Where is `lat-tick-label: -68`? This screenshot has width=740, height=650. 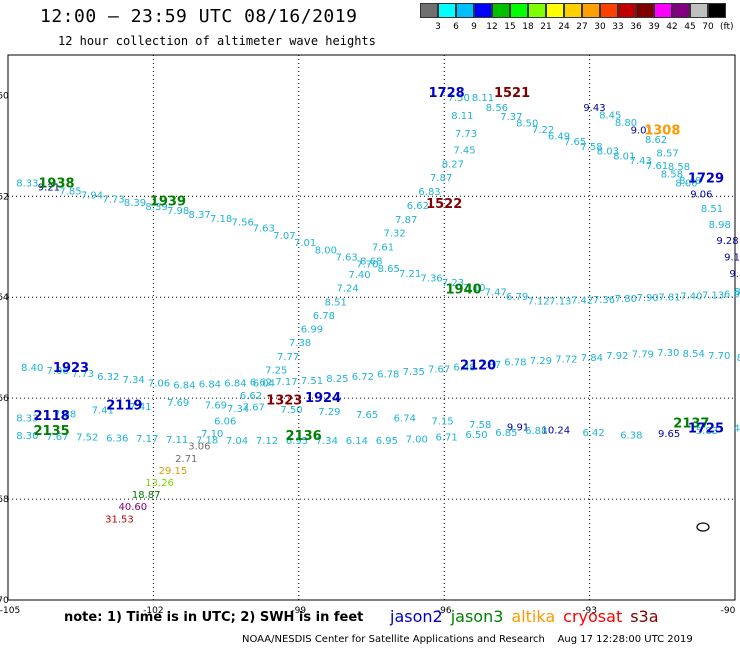
lat-tick-label: -68 is located at coordinates (4, 500).